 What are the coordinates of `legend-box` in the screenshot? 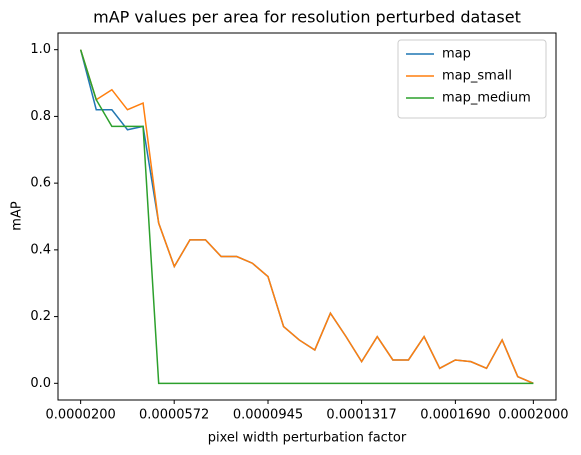 It's located at (472, 79).